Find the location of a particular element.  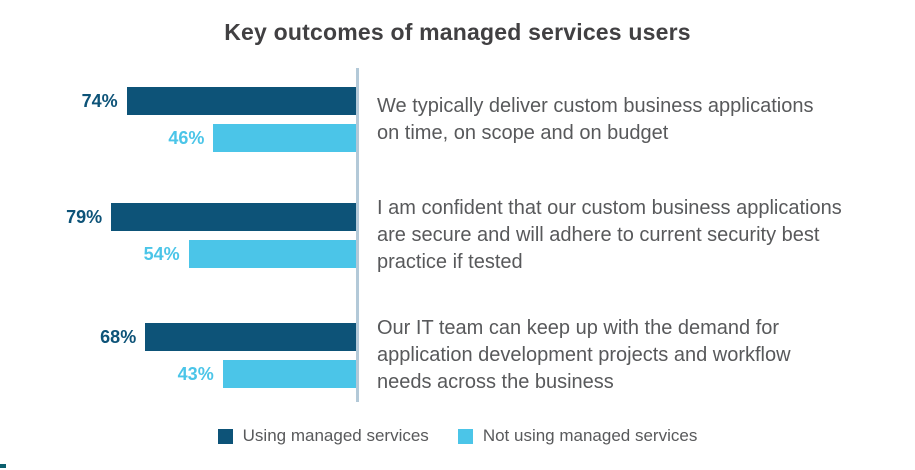

bar-value-label: 54% is located at coordinates (161, 253).